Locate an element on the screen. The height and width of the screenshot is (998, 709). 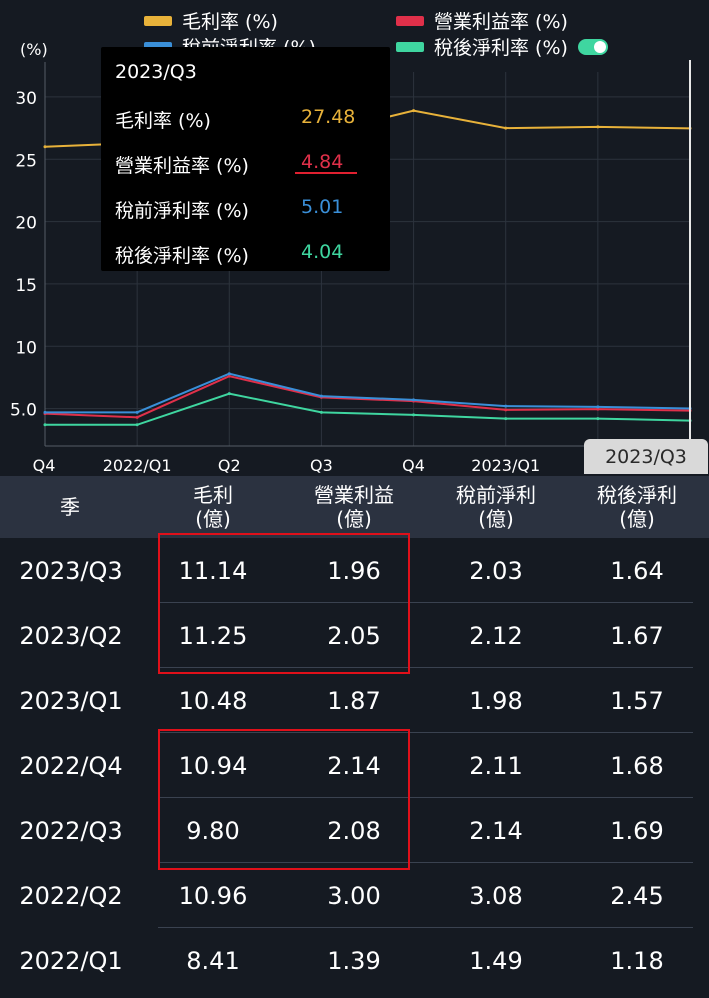
table-row: 2023/Q2 11.25 2.05 2.12 1.67 is located at coordinates (354, 635).